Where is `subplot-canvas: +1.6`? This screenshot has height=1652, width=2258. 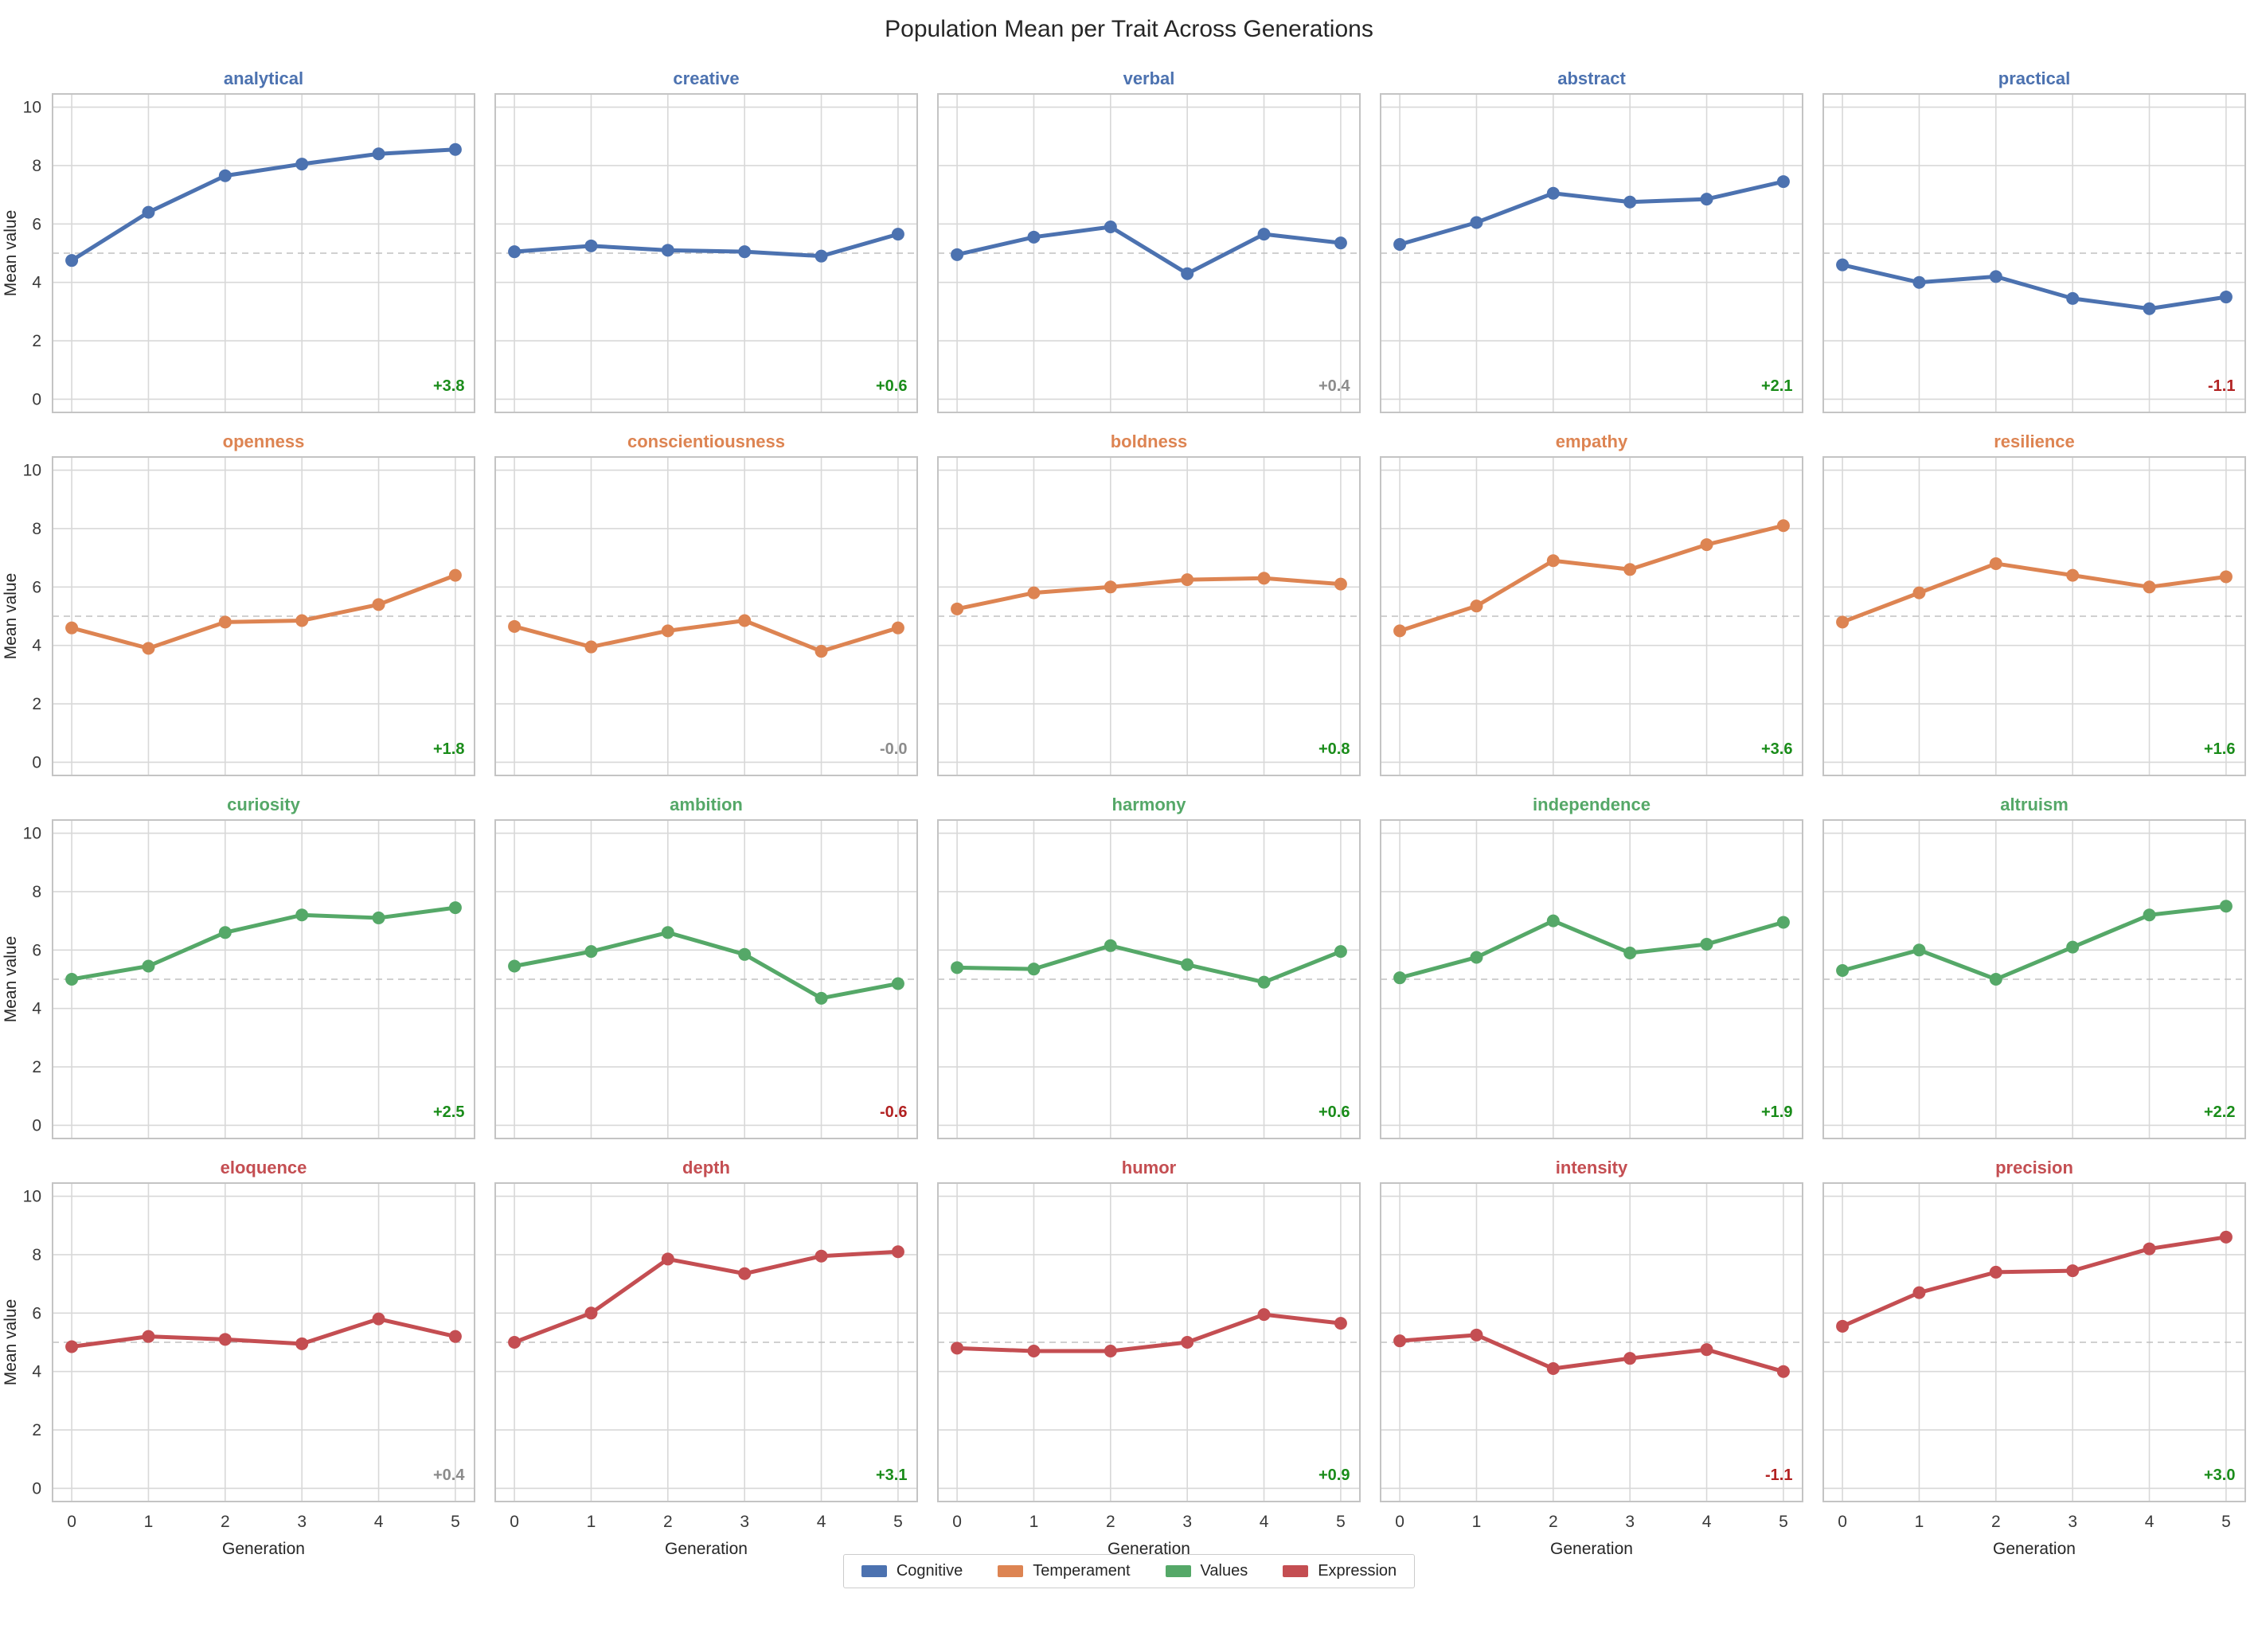
subplot-canvas: +1.6 is located at coordinates (2034, 616).